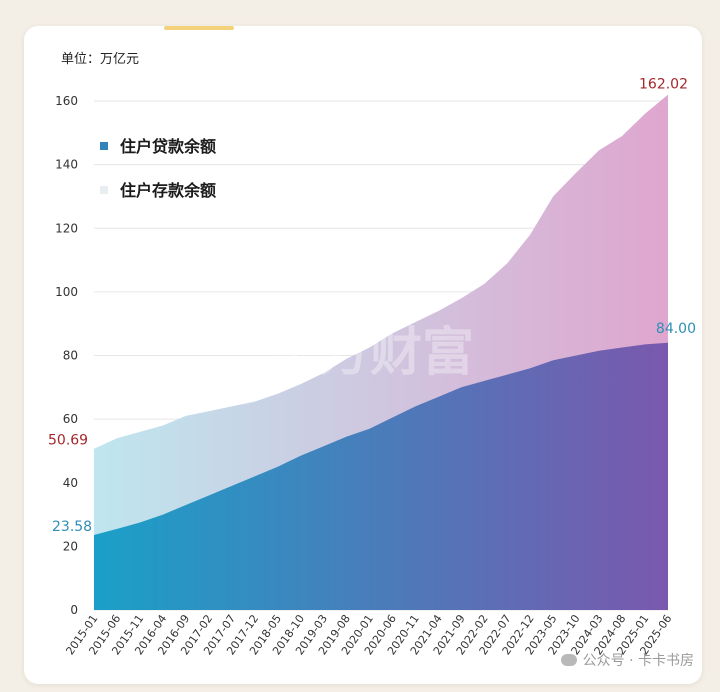  Describe the element at coordinates (66, 165) in the screenshot. I see `y-tick-label: 140` at that location.